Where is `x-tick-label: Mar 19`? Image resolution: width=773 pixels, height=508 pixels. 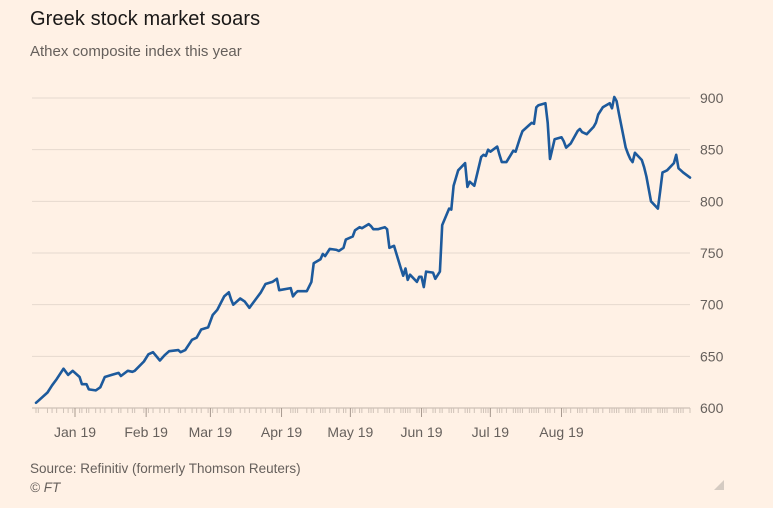
x-tick-label: Mar 19 is located at coordinates (211, 432).